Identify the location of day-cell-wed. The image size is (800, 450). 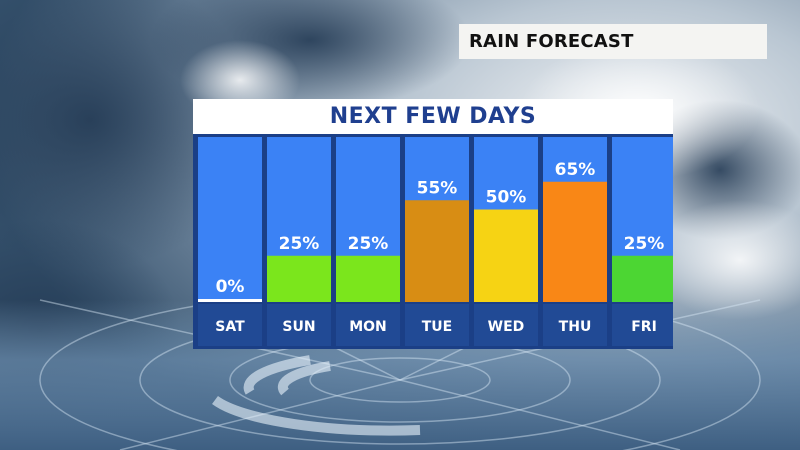
(506, 325).